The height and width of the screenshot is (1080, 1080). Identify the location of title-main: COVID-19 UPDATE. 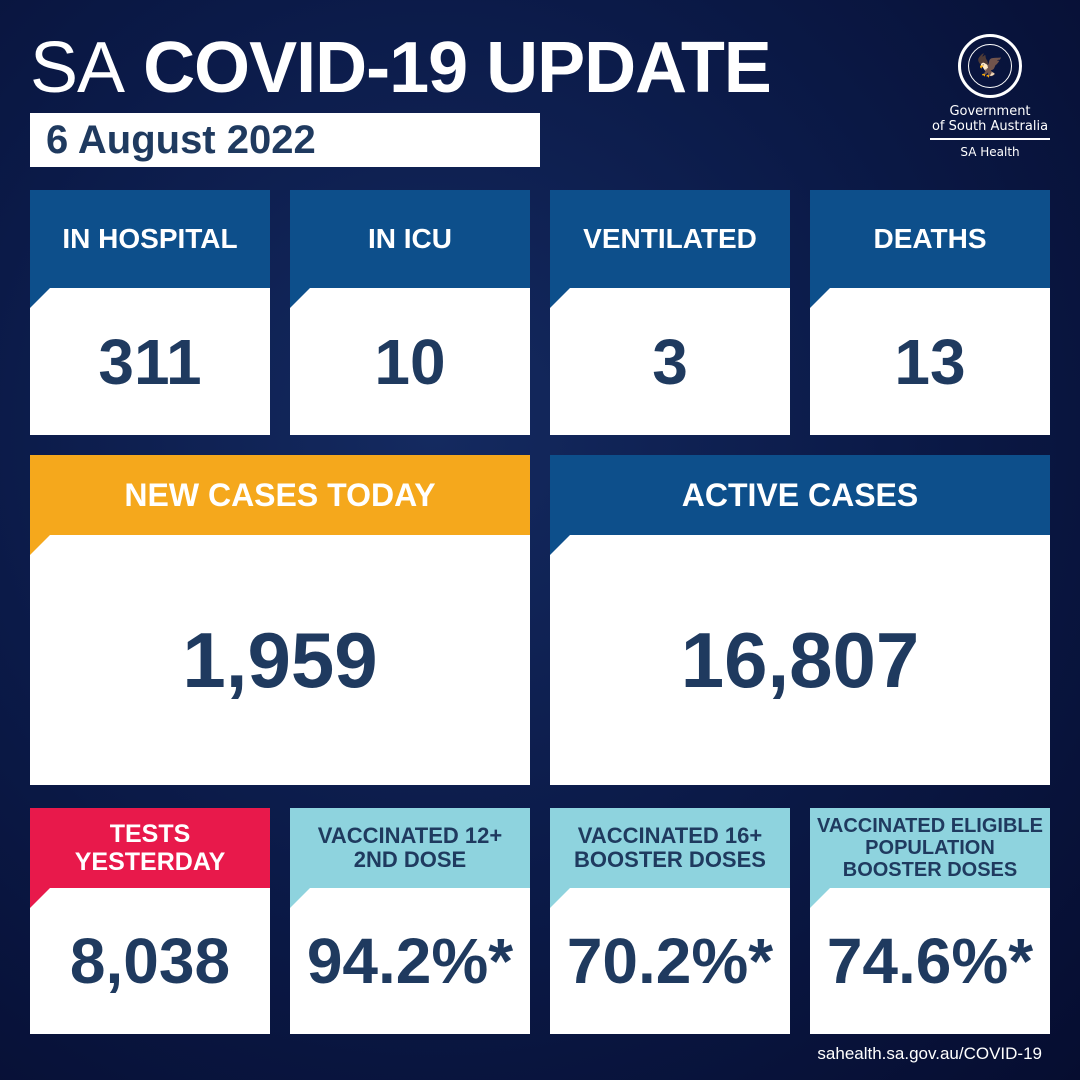
(457, 68).